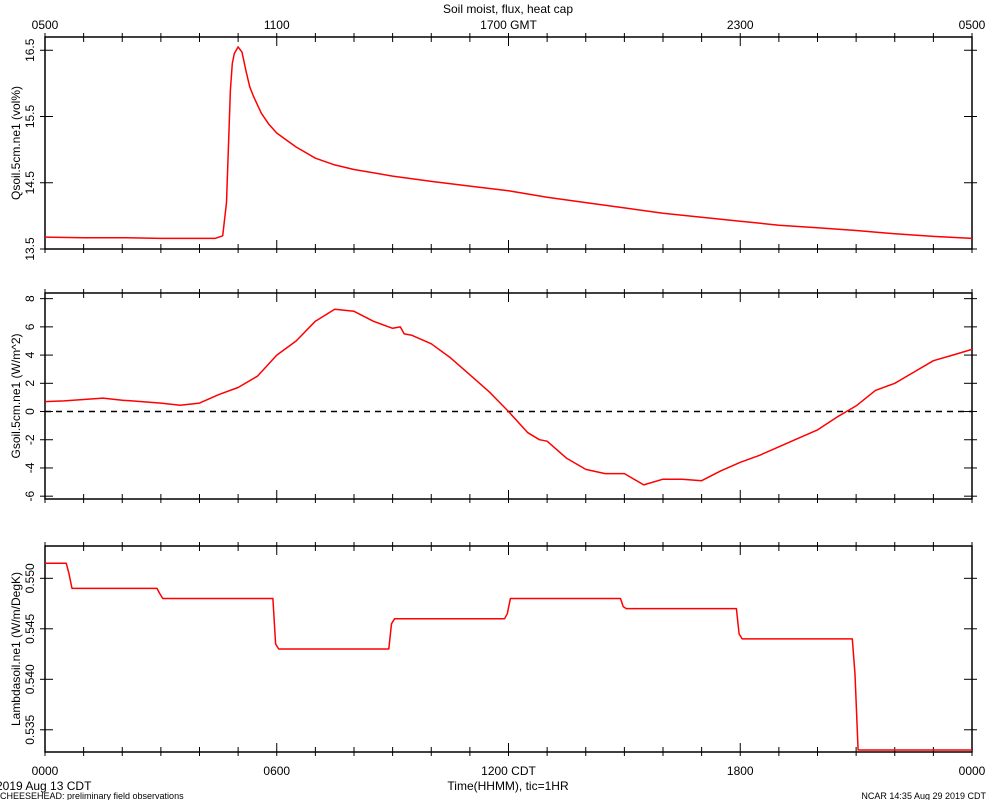 This screenshot has height=800, width=1000. Describe the element at coordinates (508, 771) in the screenshot. I see `bottom-x-tick-label: 1200 CDT` at that location.